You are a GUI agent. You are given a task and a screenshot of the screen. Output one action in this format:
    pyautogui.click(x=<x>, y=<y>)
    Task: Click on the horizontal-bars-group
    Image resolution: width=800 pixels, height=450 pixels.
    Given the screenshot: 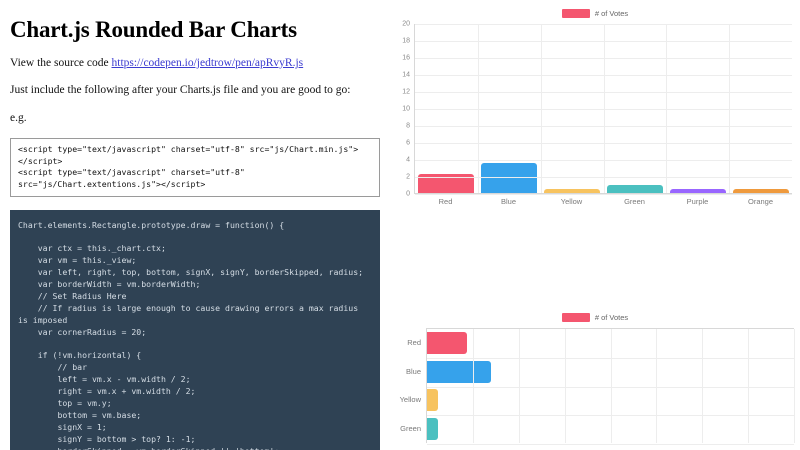 What is the action you would take?
    pyautogui.click(x=610, y=386)
    